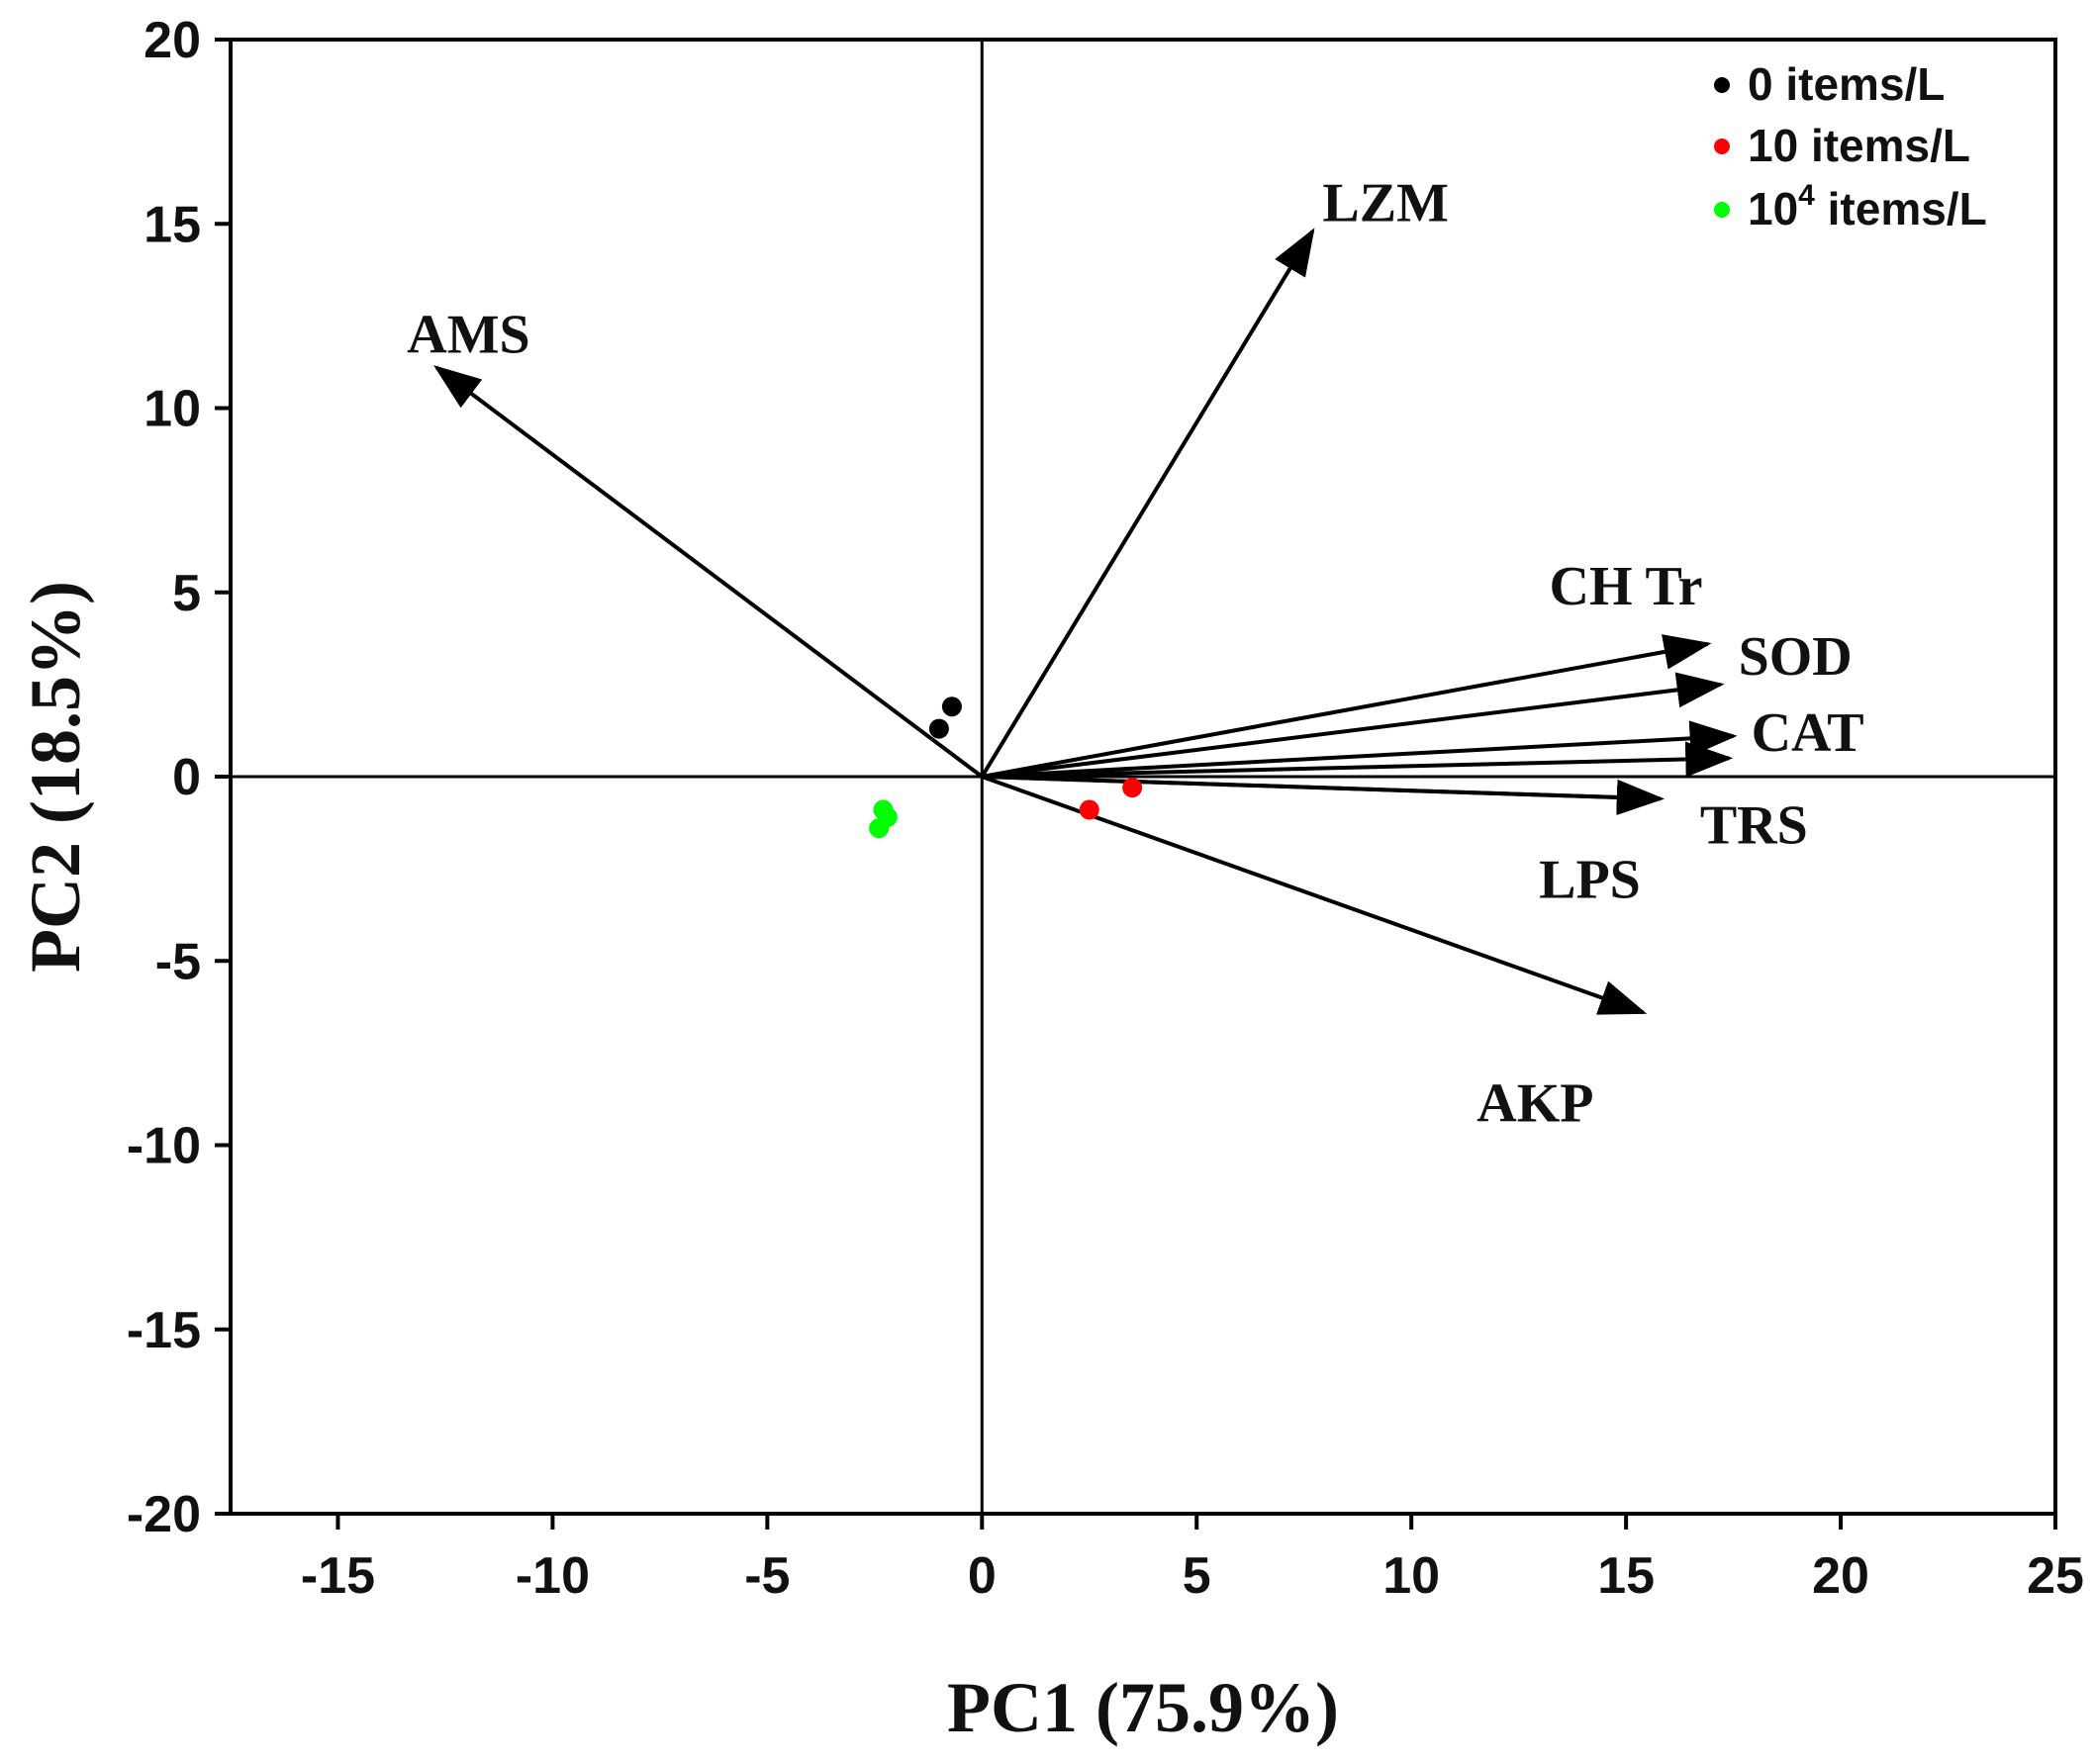 The width and height of the screenshot is (2095, 1764). Describe the element at coordinates (1808, 733) in the screenshot. I see `loading-label-cat: CAT` at that location.